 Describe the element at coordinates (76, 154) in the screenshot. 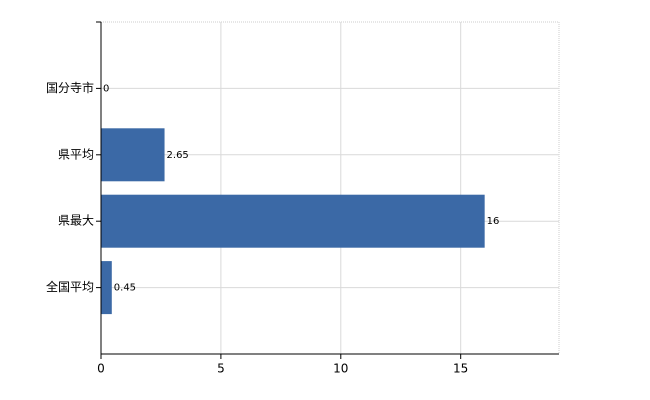

I see `y-tick-label: 県平均` at that location.